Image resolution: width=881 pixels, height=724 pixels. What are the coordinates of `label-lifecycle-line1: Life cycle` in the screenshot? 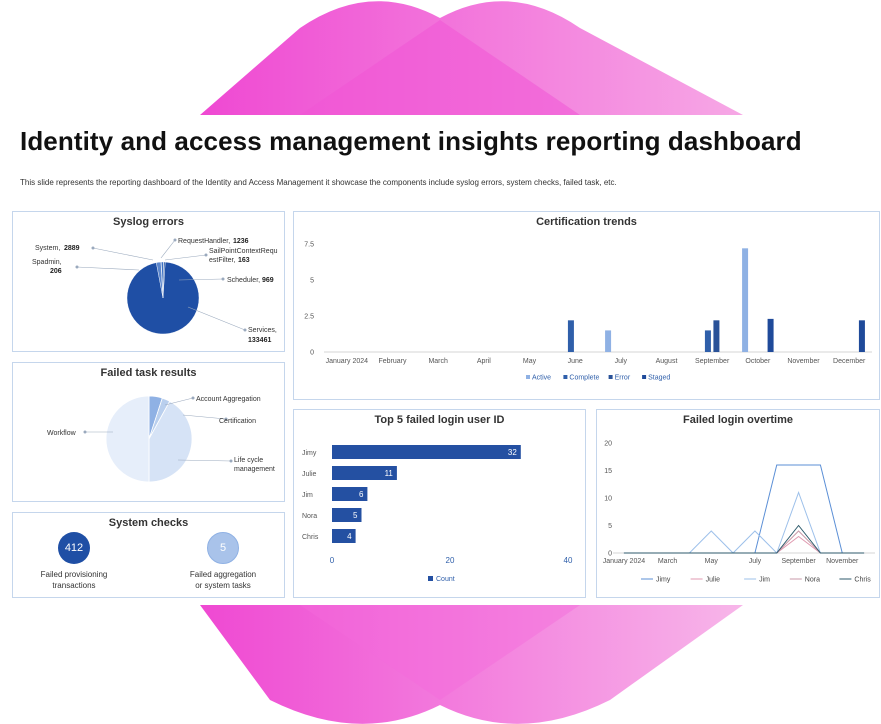 It's located at (248, 460).